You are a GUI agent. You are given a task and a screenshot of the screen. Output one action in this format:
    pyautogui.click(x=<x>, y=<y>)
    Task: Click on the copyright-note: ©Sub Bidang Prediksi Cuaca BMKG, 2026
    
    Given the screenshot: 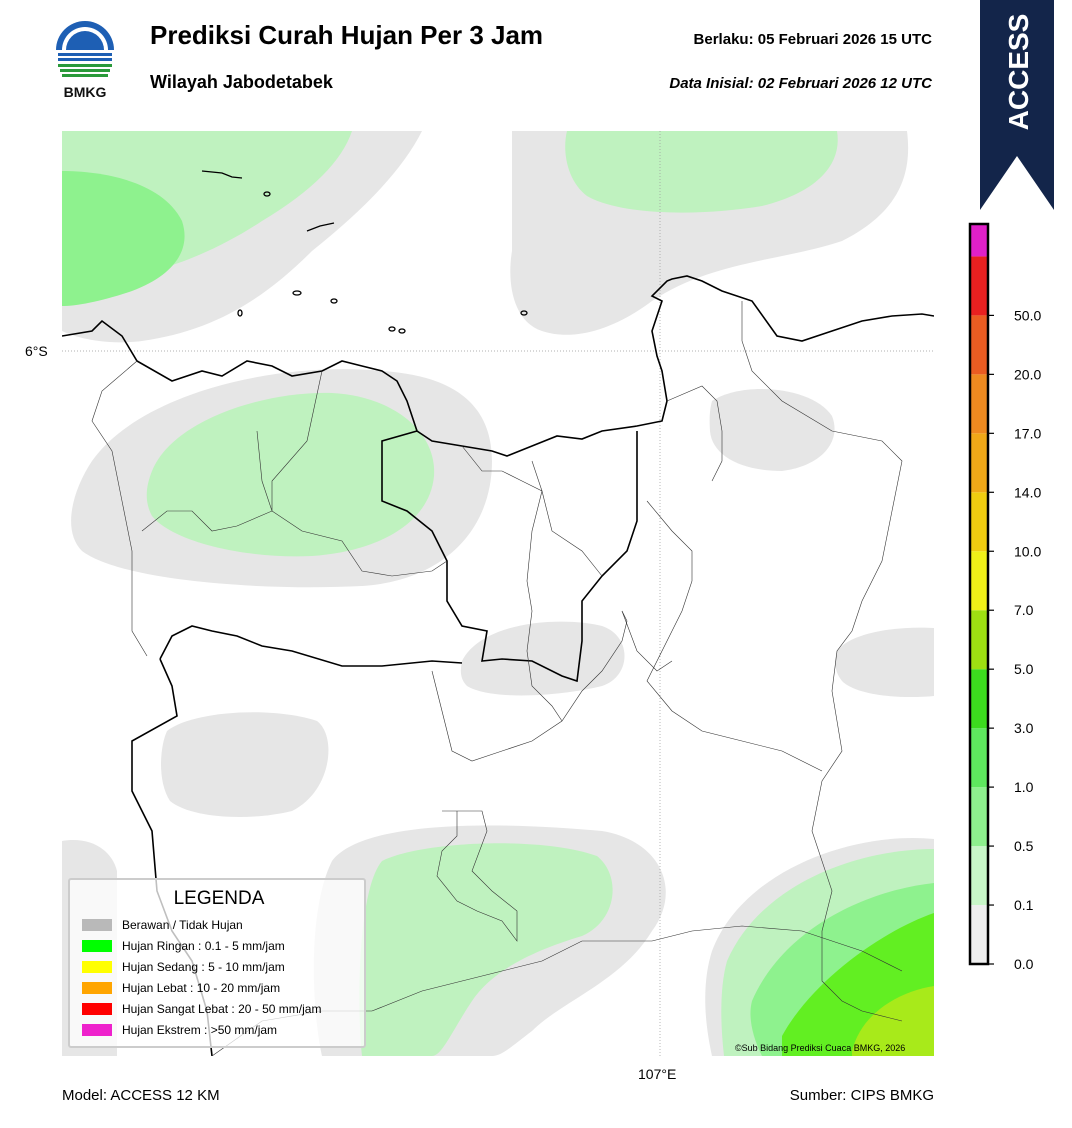 What is the action you would take?
    pyautogui.click(x=820, y=1048)
    